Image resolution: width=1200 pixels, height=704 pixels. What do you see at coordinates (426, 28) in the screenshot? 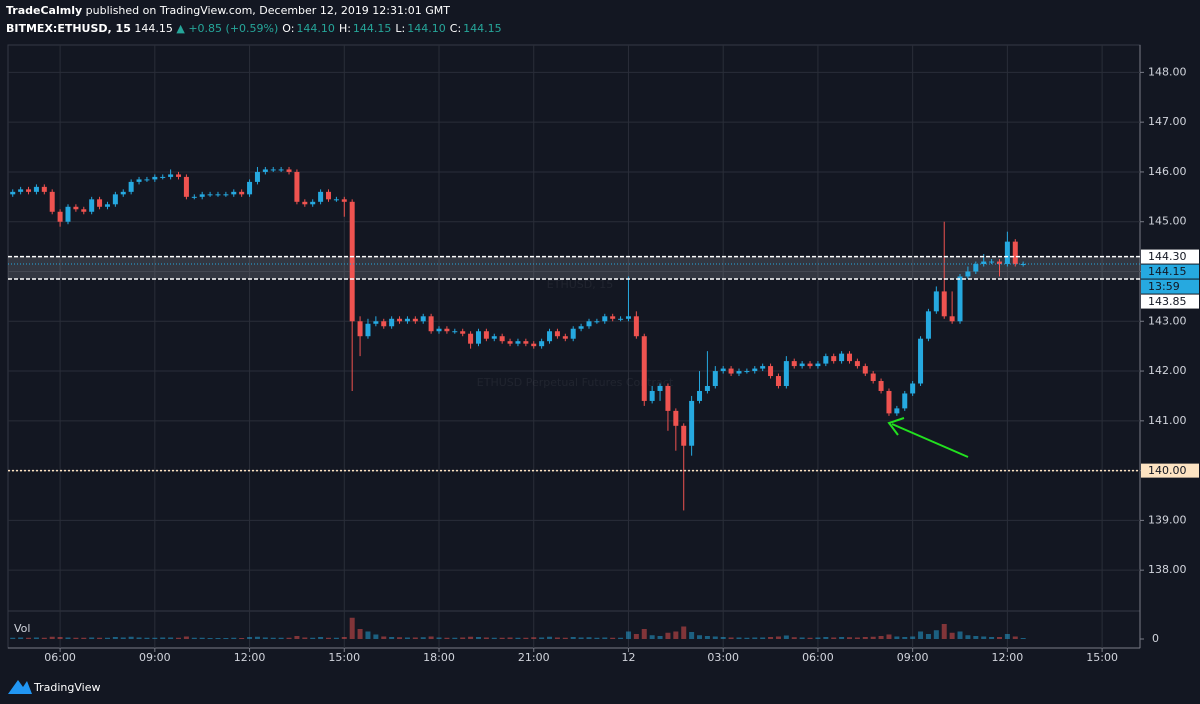
I see `ohlc-value: 144.10` at bounding box center [426, 28].